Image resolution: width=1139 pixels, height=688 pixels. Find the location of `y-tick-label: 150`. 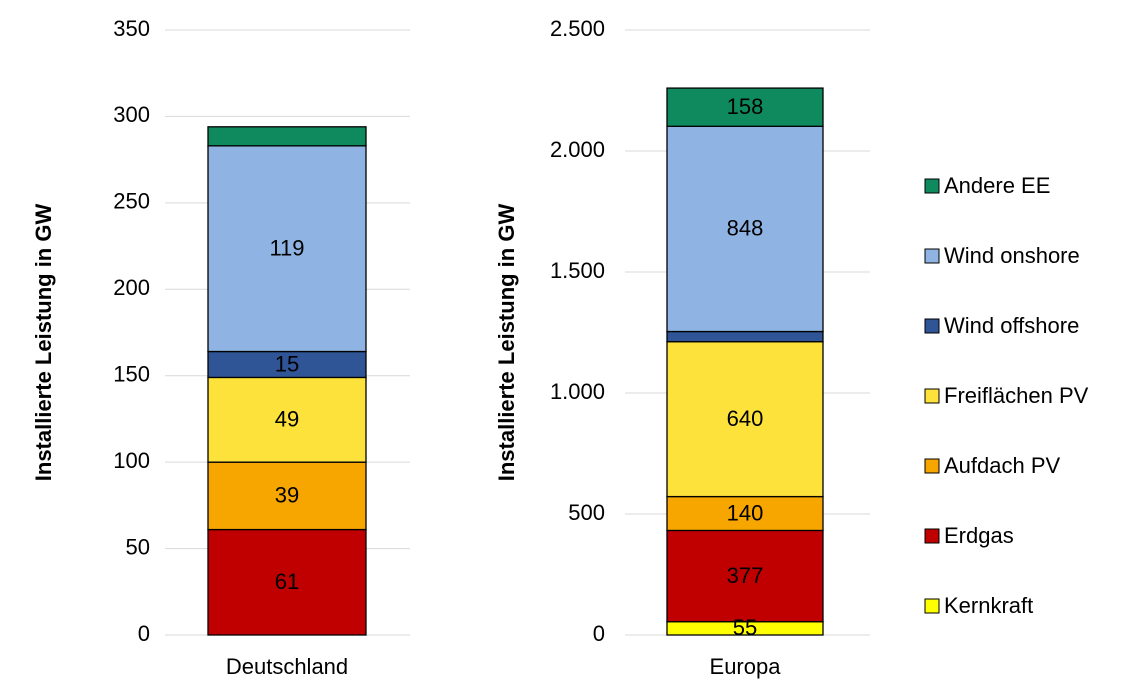

y-tick-label: 150 is located at coordinates (131, 374).